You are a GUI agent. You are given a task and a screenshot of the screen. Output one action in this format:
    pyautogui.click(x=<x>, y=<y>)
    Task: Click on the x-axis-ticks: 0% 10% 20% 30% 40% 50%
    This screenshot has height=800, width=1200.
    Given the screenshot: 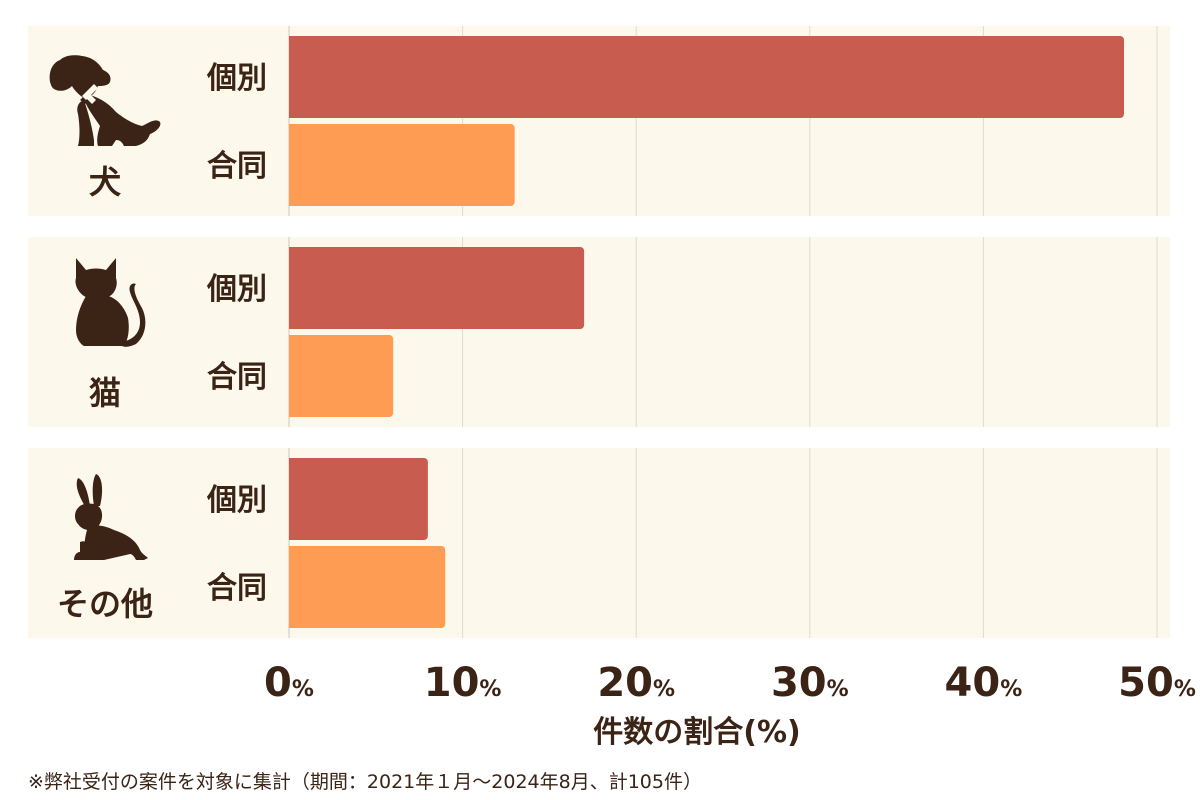 What is the action you would take?
    pyautogui.click(x=730, y=683)
    